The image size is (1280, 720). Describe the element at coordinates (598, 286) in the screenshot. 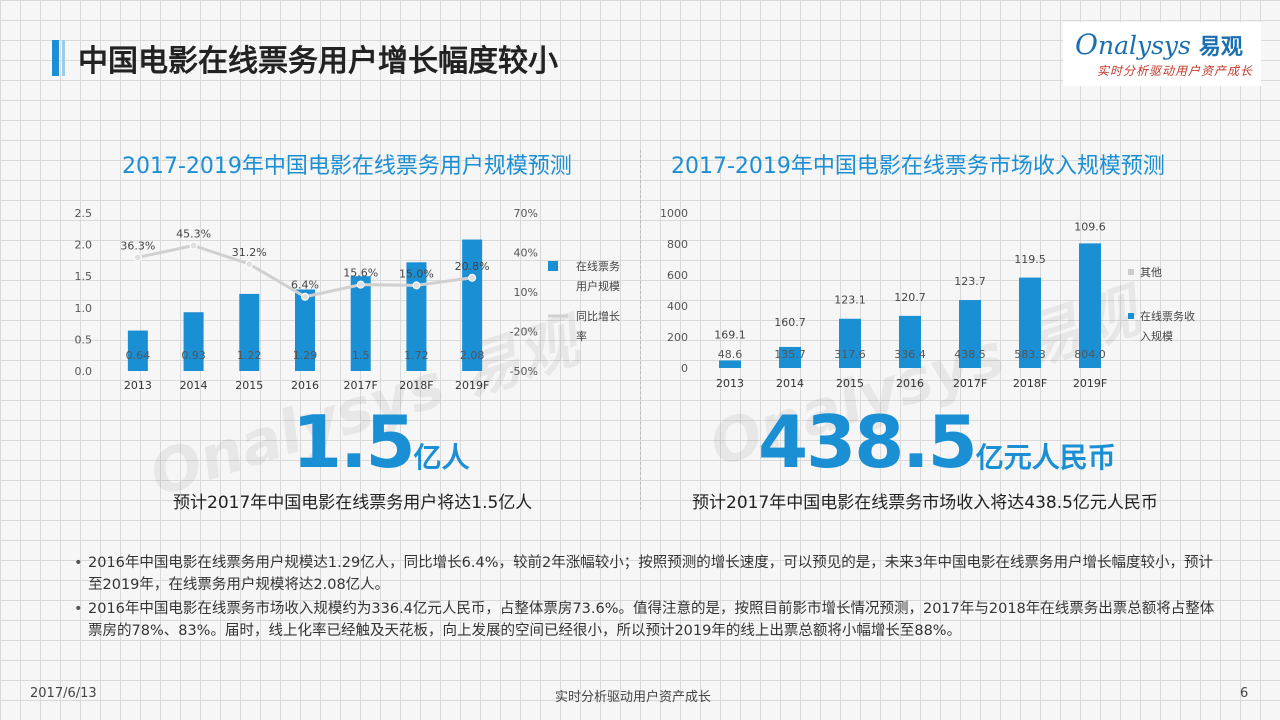

I see `legend-label: 用户规模` at that location.